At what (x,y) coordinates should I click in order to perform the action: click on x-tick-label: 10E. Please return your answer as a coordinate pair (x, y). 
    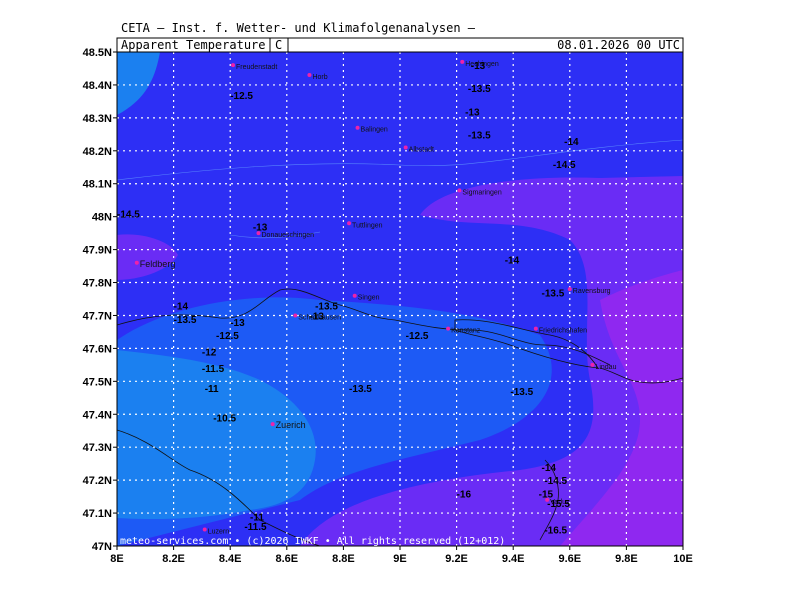
    Looking at the image, I should click on (683, 559).